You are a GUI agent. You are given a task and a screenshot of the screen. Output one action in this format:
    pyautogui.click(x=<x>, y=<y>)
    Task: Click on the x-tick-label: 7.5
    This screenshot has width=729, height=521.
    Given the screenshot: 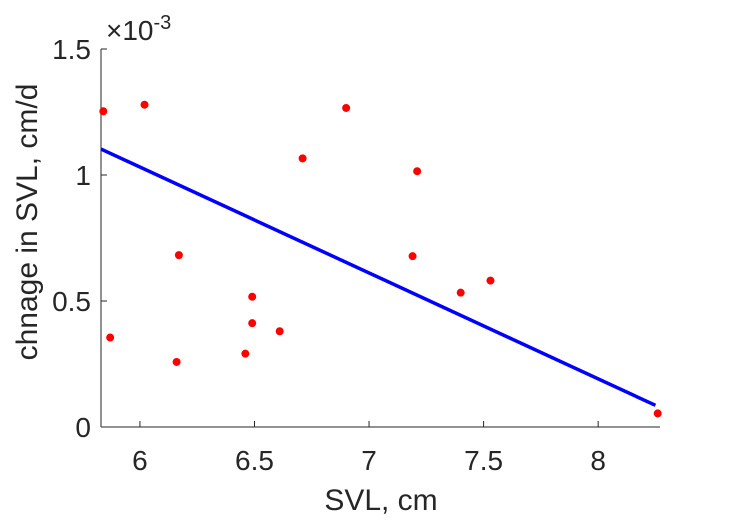 What is the action you would take?
    pyautogui.click(x=483, y=460)
    